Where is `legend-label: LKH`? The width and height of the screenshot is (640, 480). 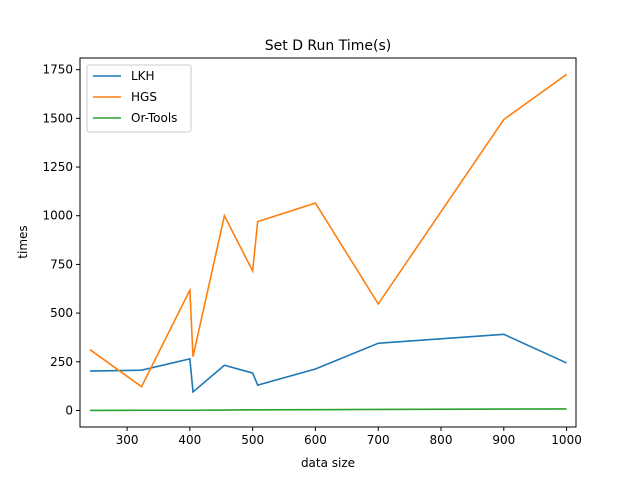
legend-label: LKH is located at coordinates (143, 76).